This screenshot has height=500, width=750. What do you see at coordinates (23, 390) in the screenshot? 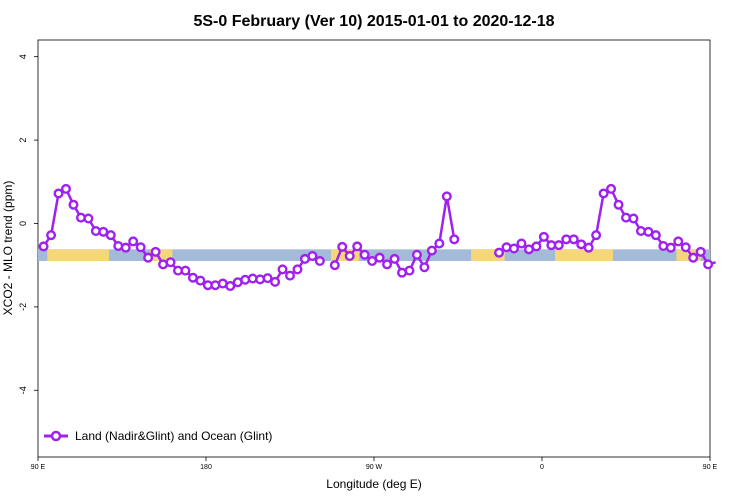
I see `y-tick-label: -4` at bounding box center [23, 390].